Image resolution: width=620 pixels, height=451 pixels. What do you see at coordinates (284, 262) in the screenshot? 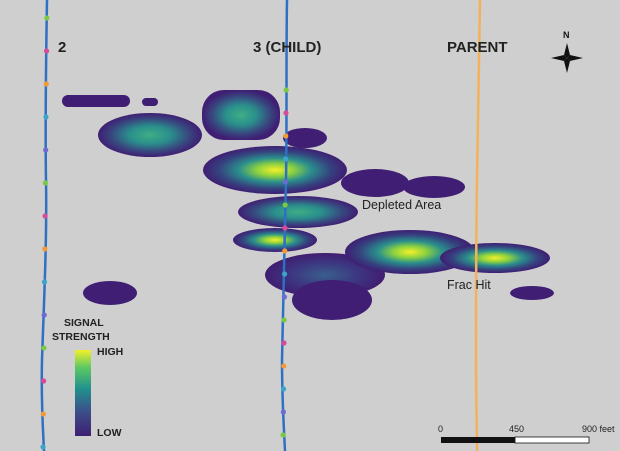
I see `well-3-stage-markers` at bounding box center [284, 262].